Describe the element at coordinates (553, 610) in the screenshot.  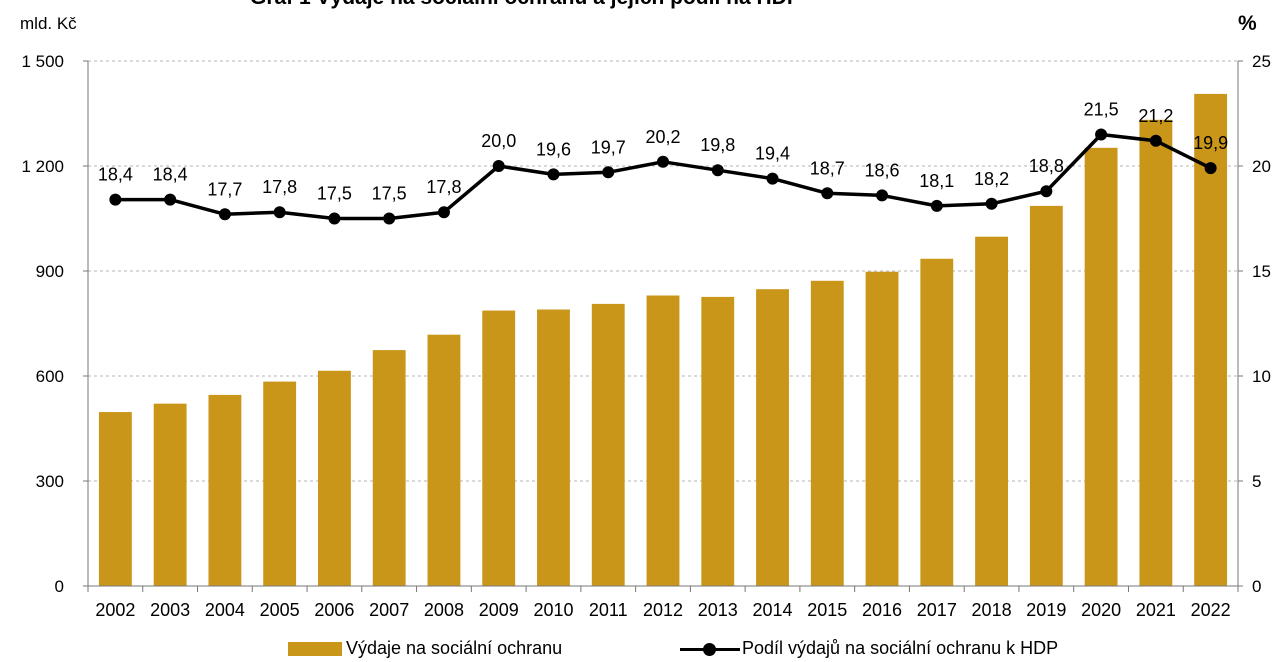
I see `x-tick-label: 2010` at that location.